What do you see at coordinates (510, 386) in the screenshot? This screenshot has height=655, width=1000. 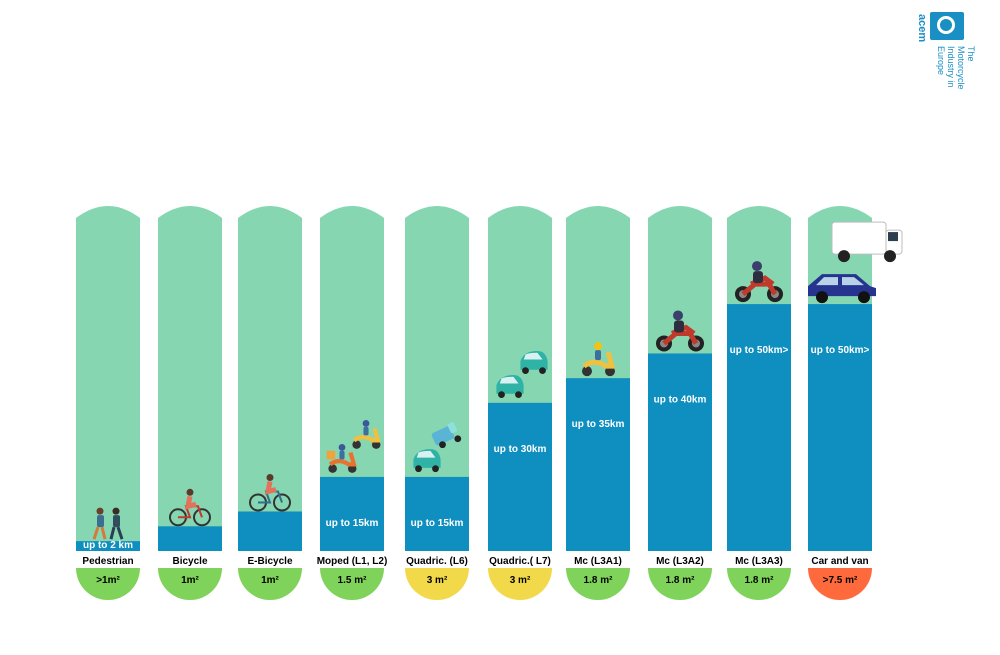 I see `microcar-icon` at bounding box center [510, 386].